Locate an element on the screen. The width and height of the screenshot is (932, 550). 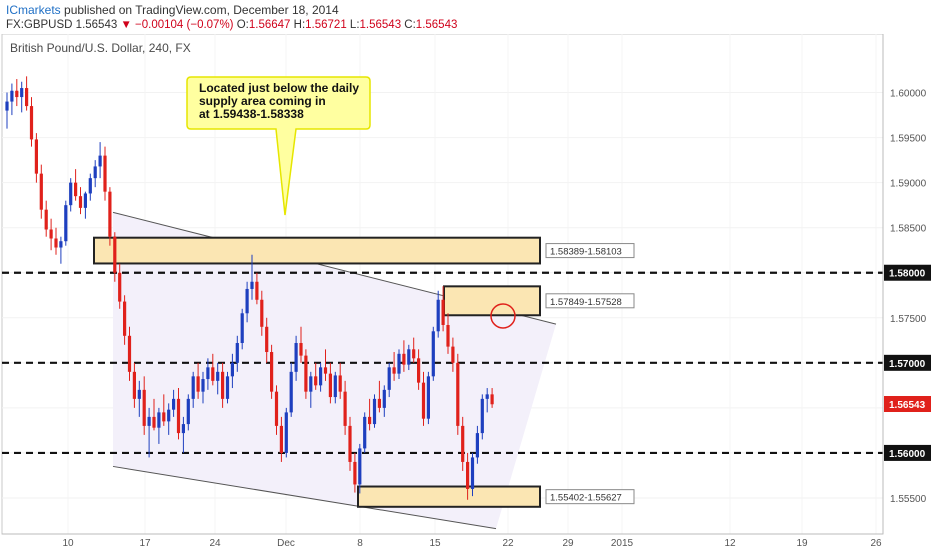
open-value: 1.56647 is located at coordinates (269, 25).